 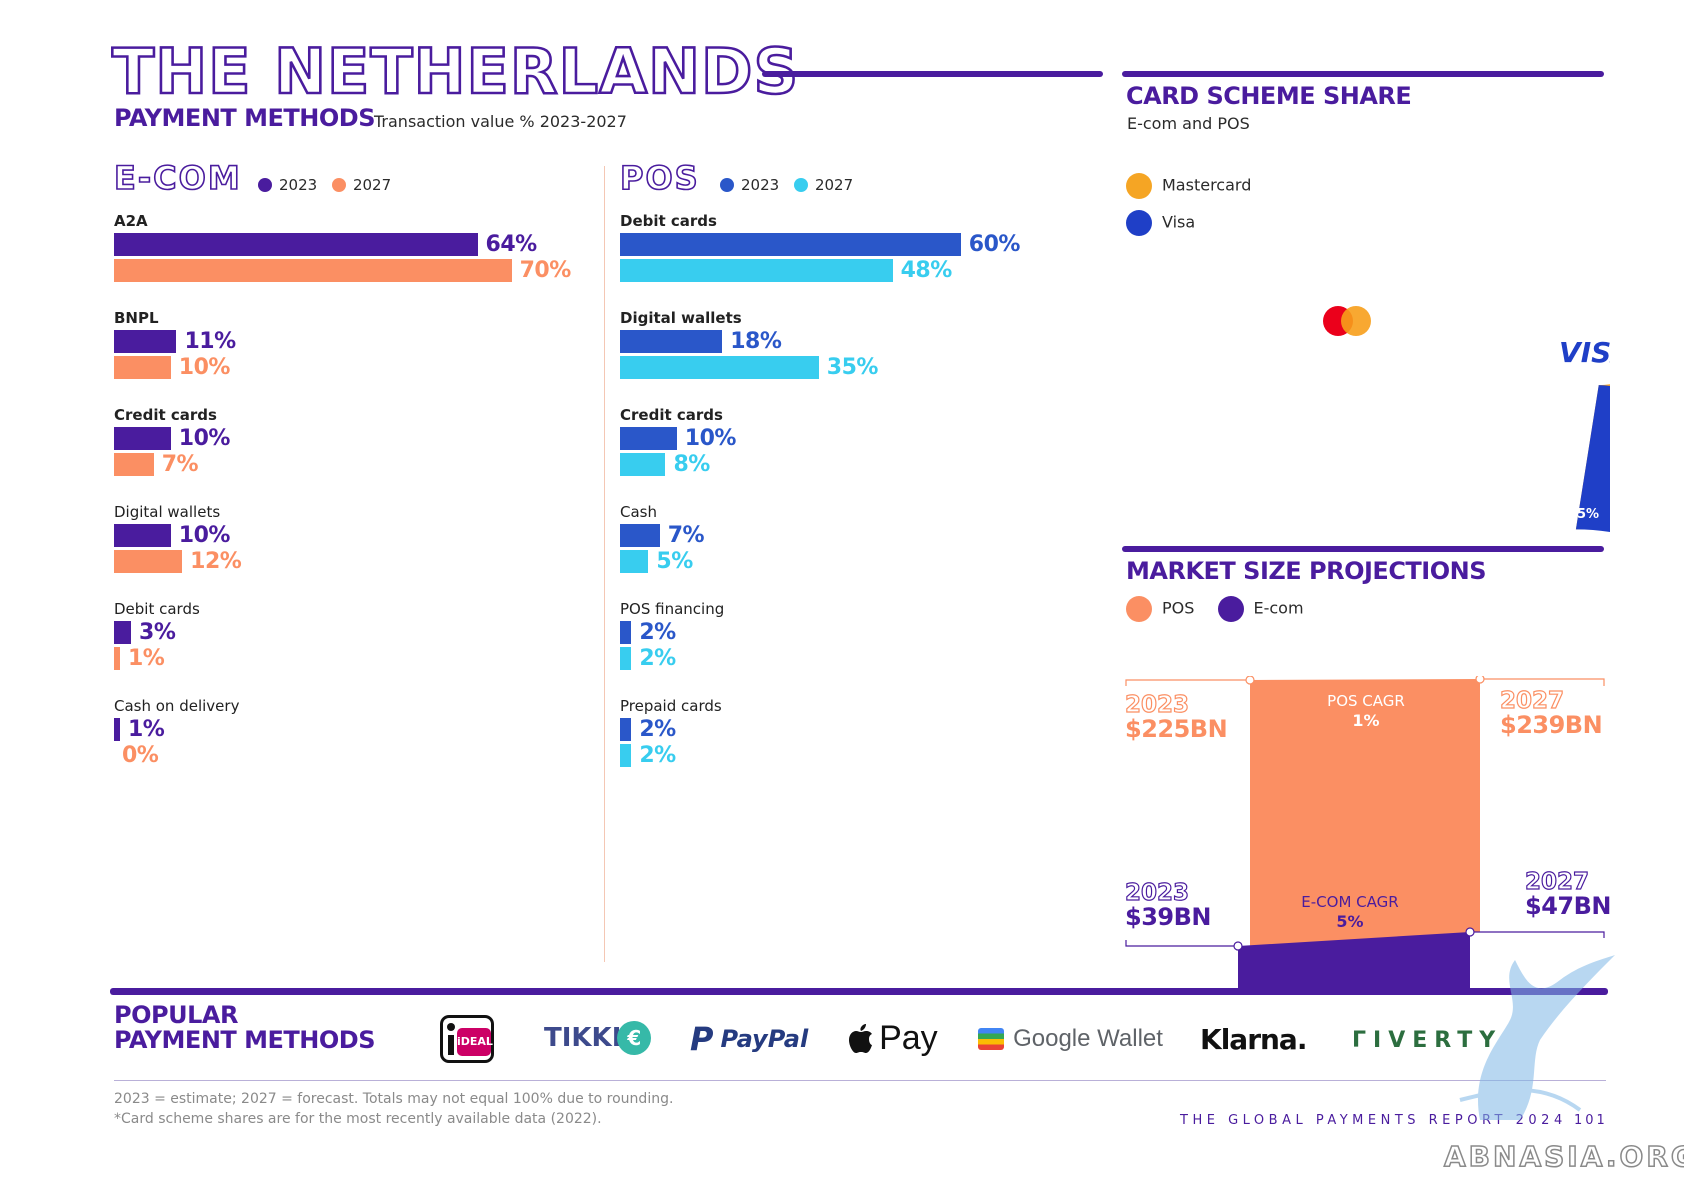 I want to click on pos-value-label-series-2023: 10%, so click(x=710, y=438).